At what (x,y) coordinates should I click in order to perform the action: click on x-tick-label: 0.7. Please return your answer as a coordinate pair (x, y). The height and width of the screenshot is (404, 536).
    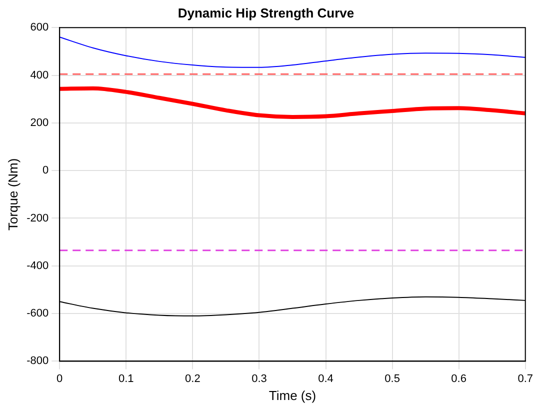
    Looking at the image, I should click on (526, 378).